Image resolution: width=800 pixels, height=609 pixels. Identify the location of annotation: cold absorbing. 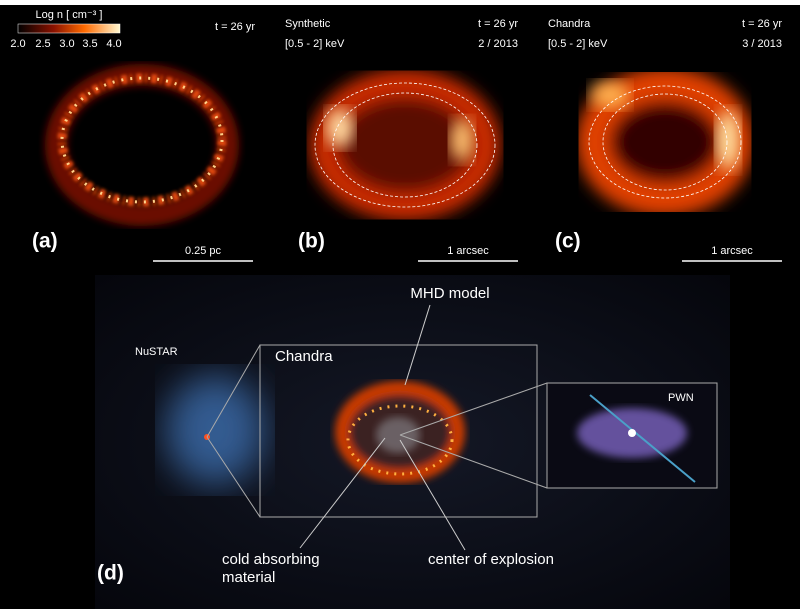
(271, 559).